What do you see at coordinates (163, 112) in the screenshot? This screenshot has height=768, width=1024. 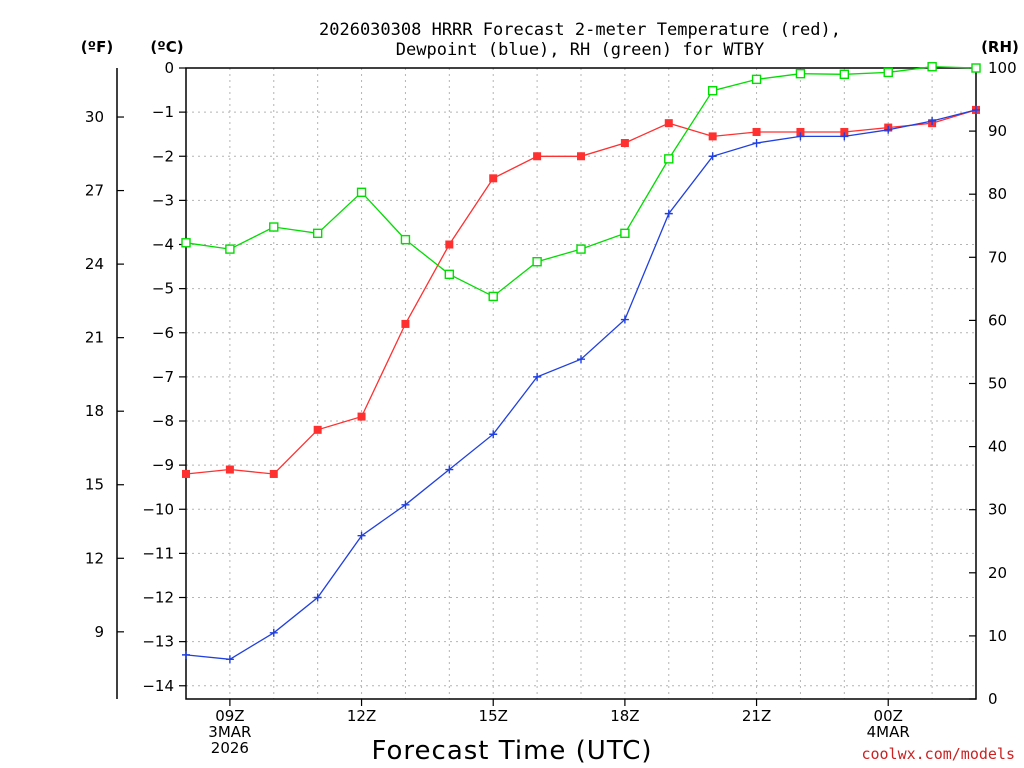 I see `celsius-tick-label: −1` at bounding box center [163, 112].